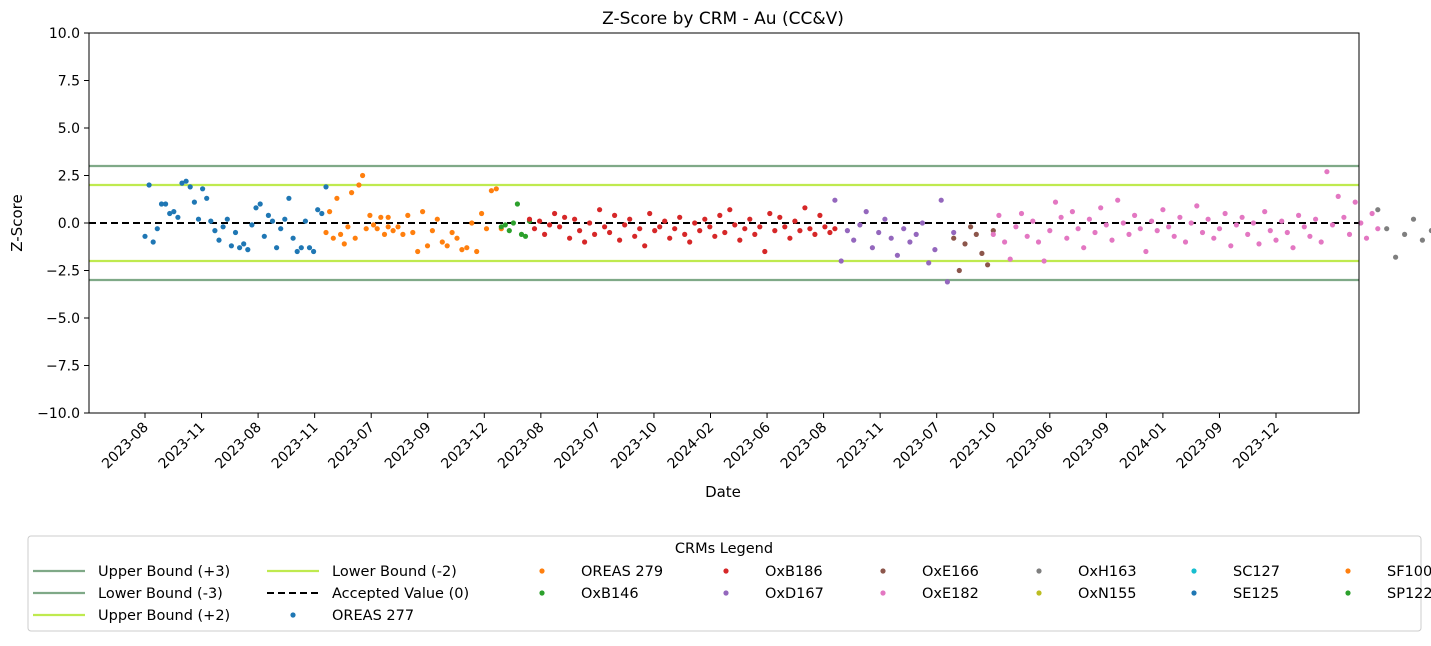 The width and height of the screenshot is (1431, 646). I want to click on x-tick-label: 2023-06, so click(747, 445).